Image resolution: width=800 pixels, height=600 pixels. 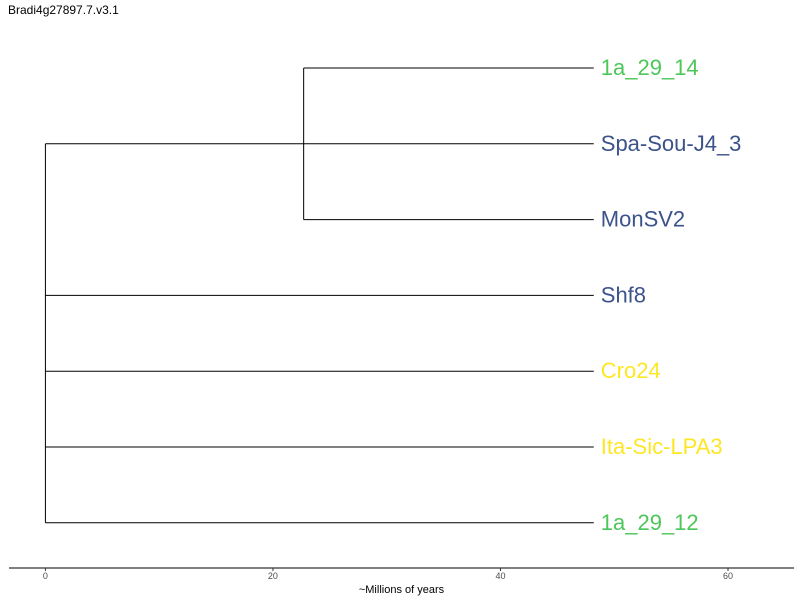 What do you see at coordinates (623, 294) in the screenshot?
I see `leaf-label: Shf8` at bounding box center [623, 294].